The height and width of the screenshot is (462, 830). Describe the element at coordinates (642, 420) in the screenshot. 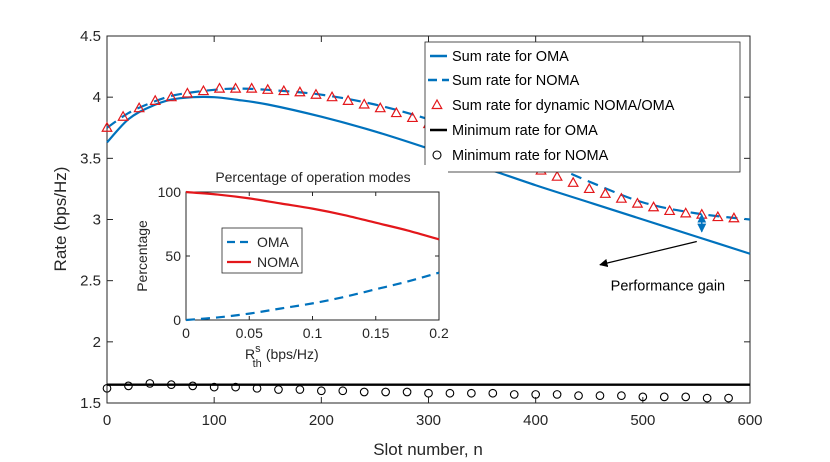

I see `main-x-tick-label: 500` at that location.